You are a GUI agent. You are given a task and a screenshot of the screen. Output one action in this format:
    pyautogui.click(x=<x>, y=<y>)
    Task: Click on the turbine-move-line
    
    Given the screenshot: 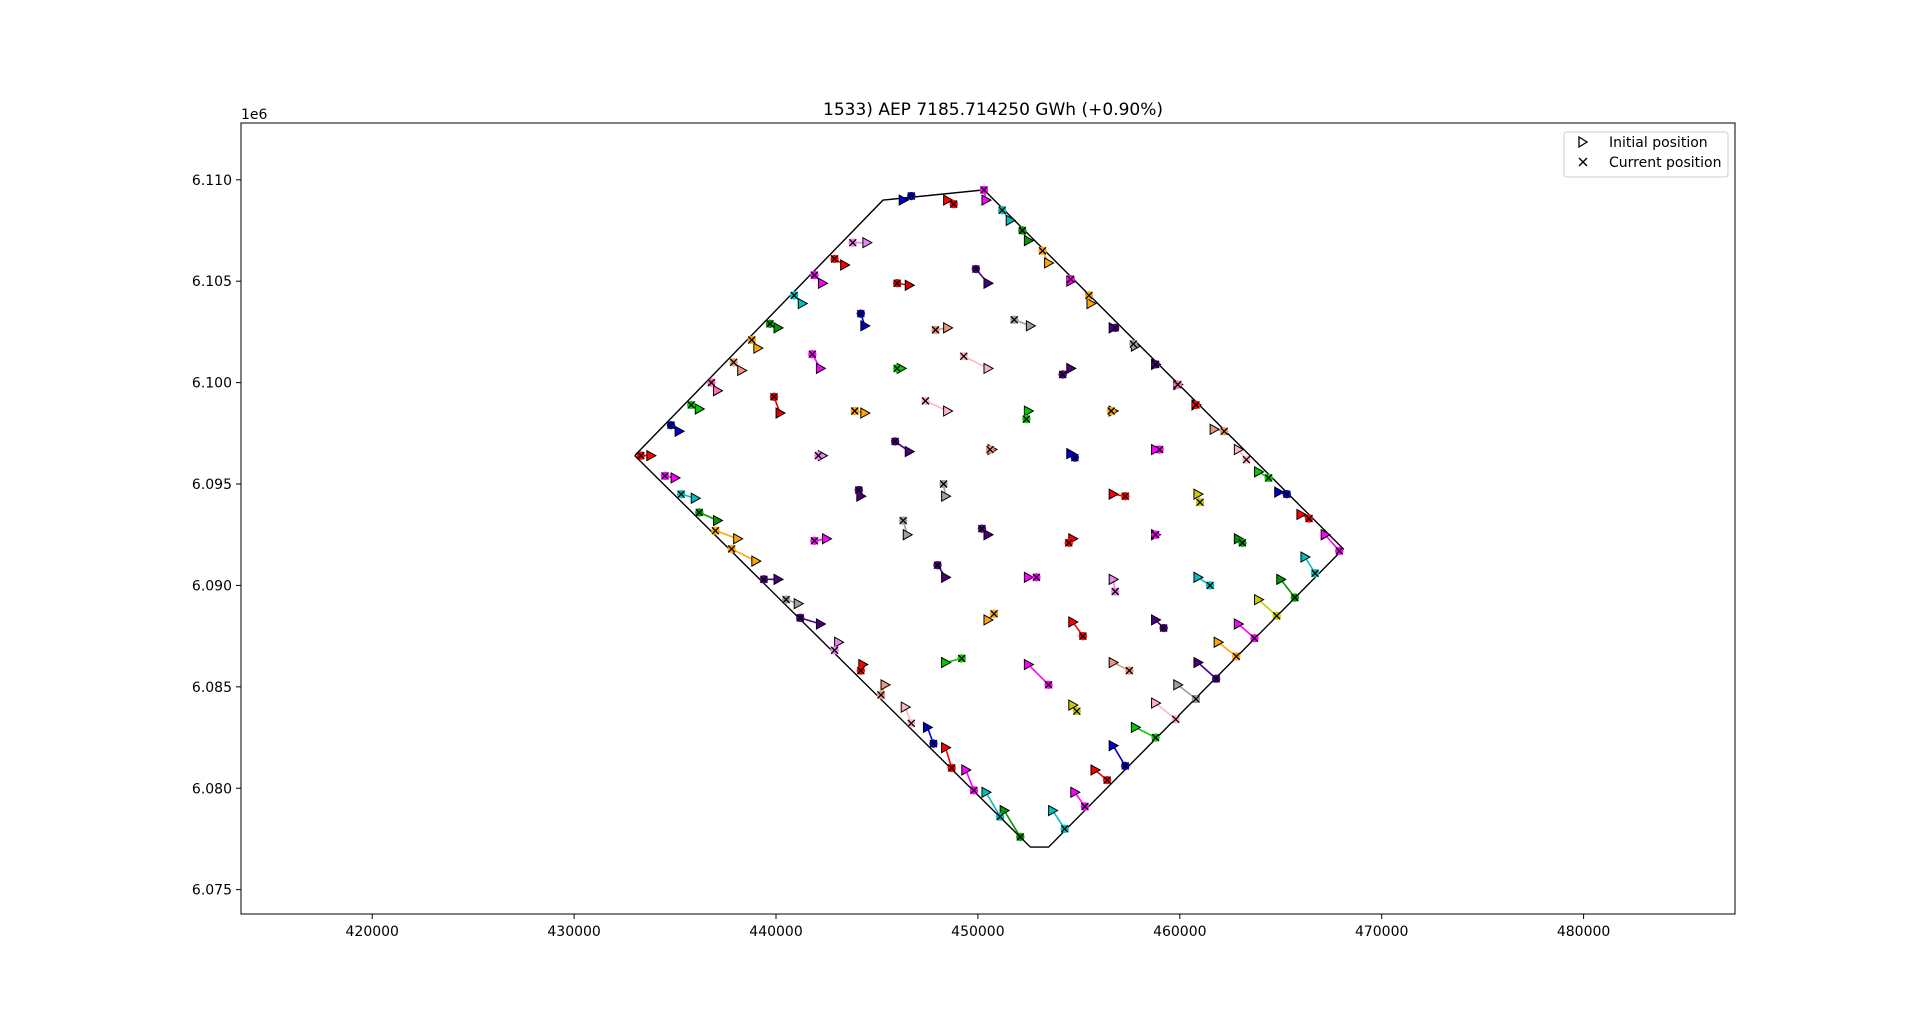 What is the action you would take?
    pyautogui.click(x=1012, y=824)
    